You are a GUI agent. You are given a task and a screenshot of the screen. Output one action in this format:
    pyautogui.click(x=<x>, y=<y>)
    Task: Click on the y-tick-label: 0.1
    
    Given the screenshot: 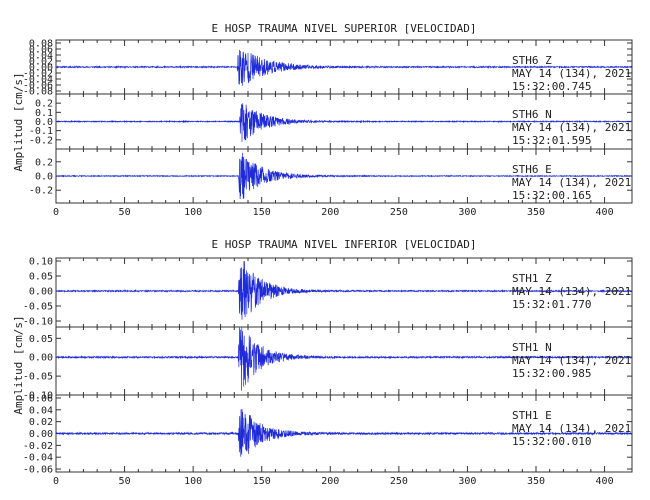 What is the action you would take?
    pyautogui.click(x=44, y=113)
    